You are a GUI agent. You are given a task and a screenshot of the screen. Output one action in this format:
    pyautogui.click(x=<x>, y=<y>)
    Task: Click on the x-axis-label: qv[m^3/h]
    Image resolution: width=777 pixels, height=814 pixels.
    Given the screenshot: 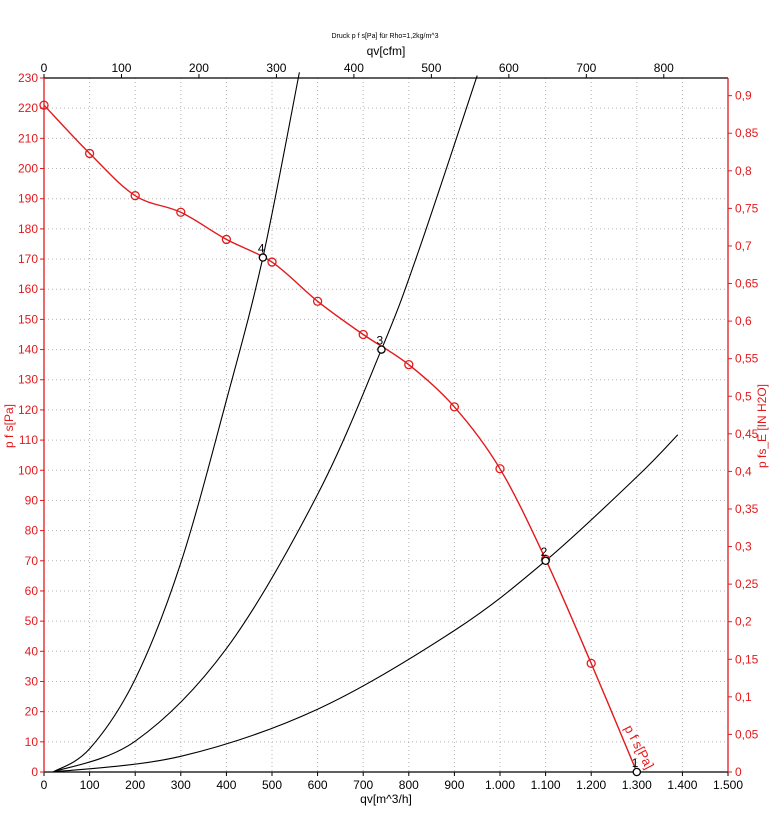 What is the action you would take?
    pyautogui.click(x=386, y=799)
    